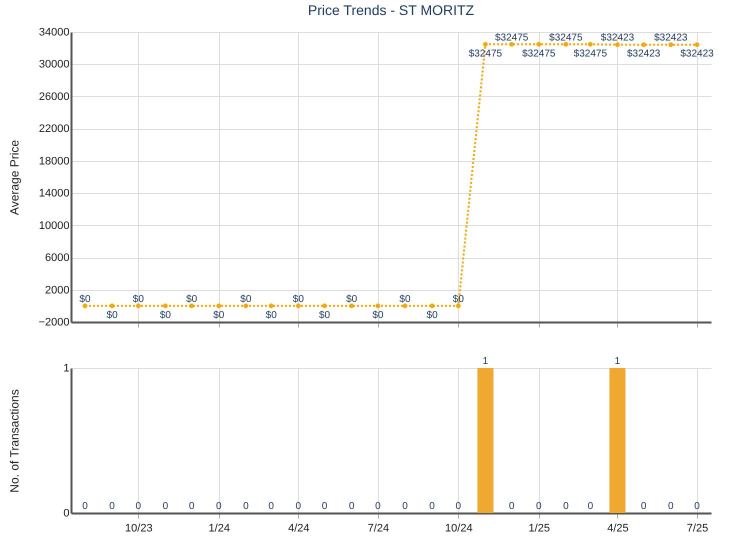 This screenshot has height=550, width=740. What do you see at coordinates (379, 528) in the screenshot?
I see `x-tick-label: 7/24` at bounding box center [379, 528].